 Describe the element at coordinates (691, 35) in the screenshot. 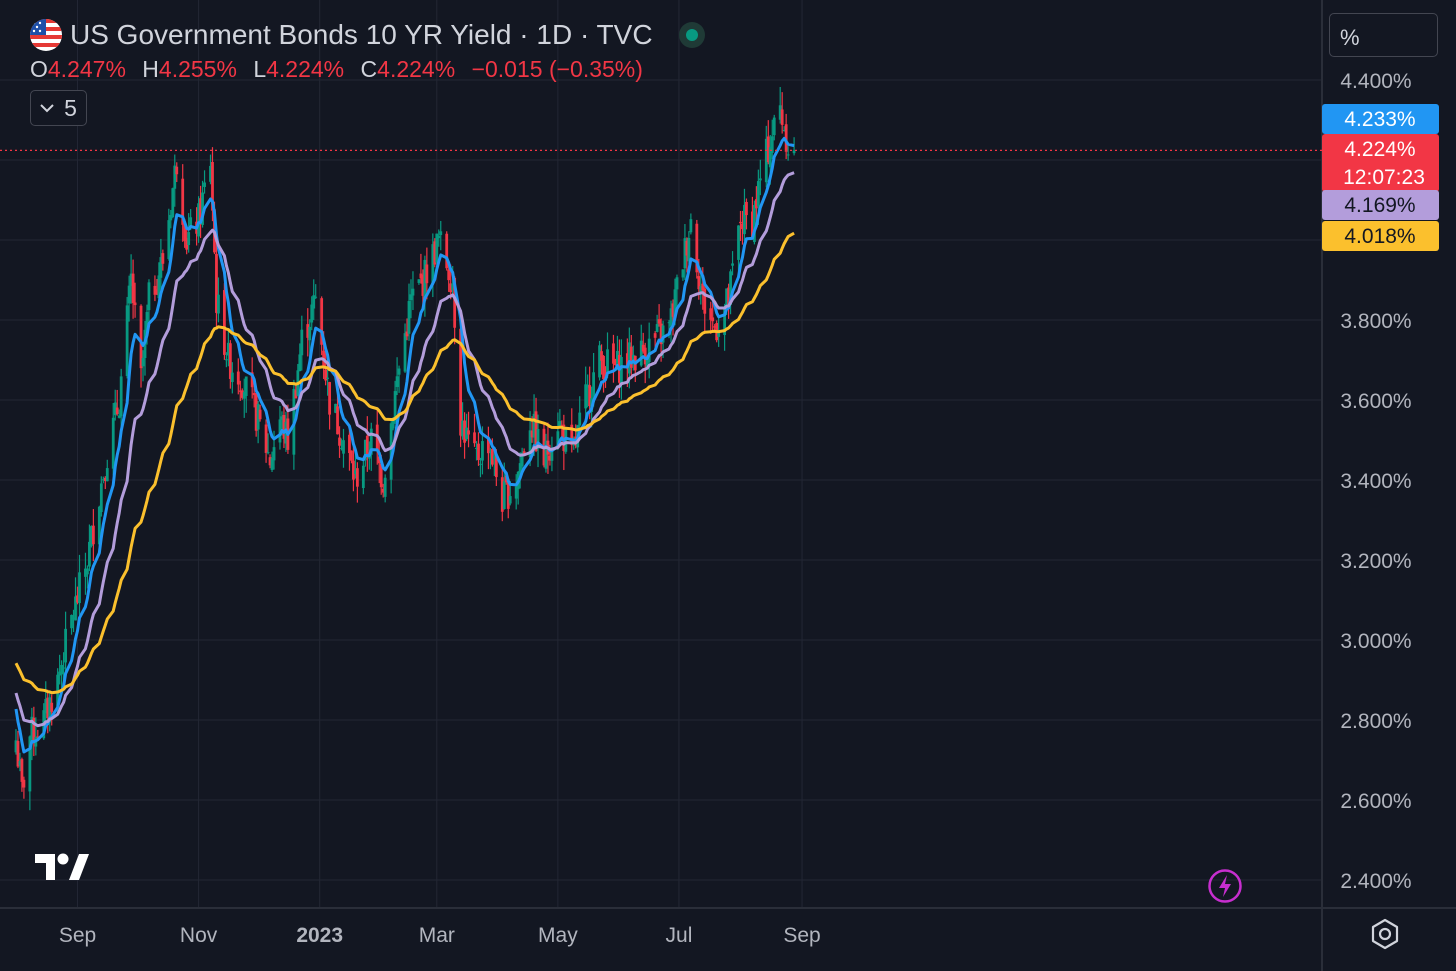

I see `market-status-icon` at that location.